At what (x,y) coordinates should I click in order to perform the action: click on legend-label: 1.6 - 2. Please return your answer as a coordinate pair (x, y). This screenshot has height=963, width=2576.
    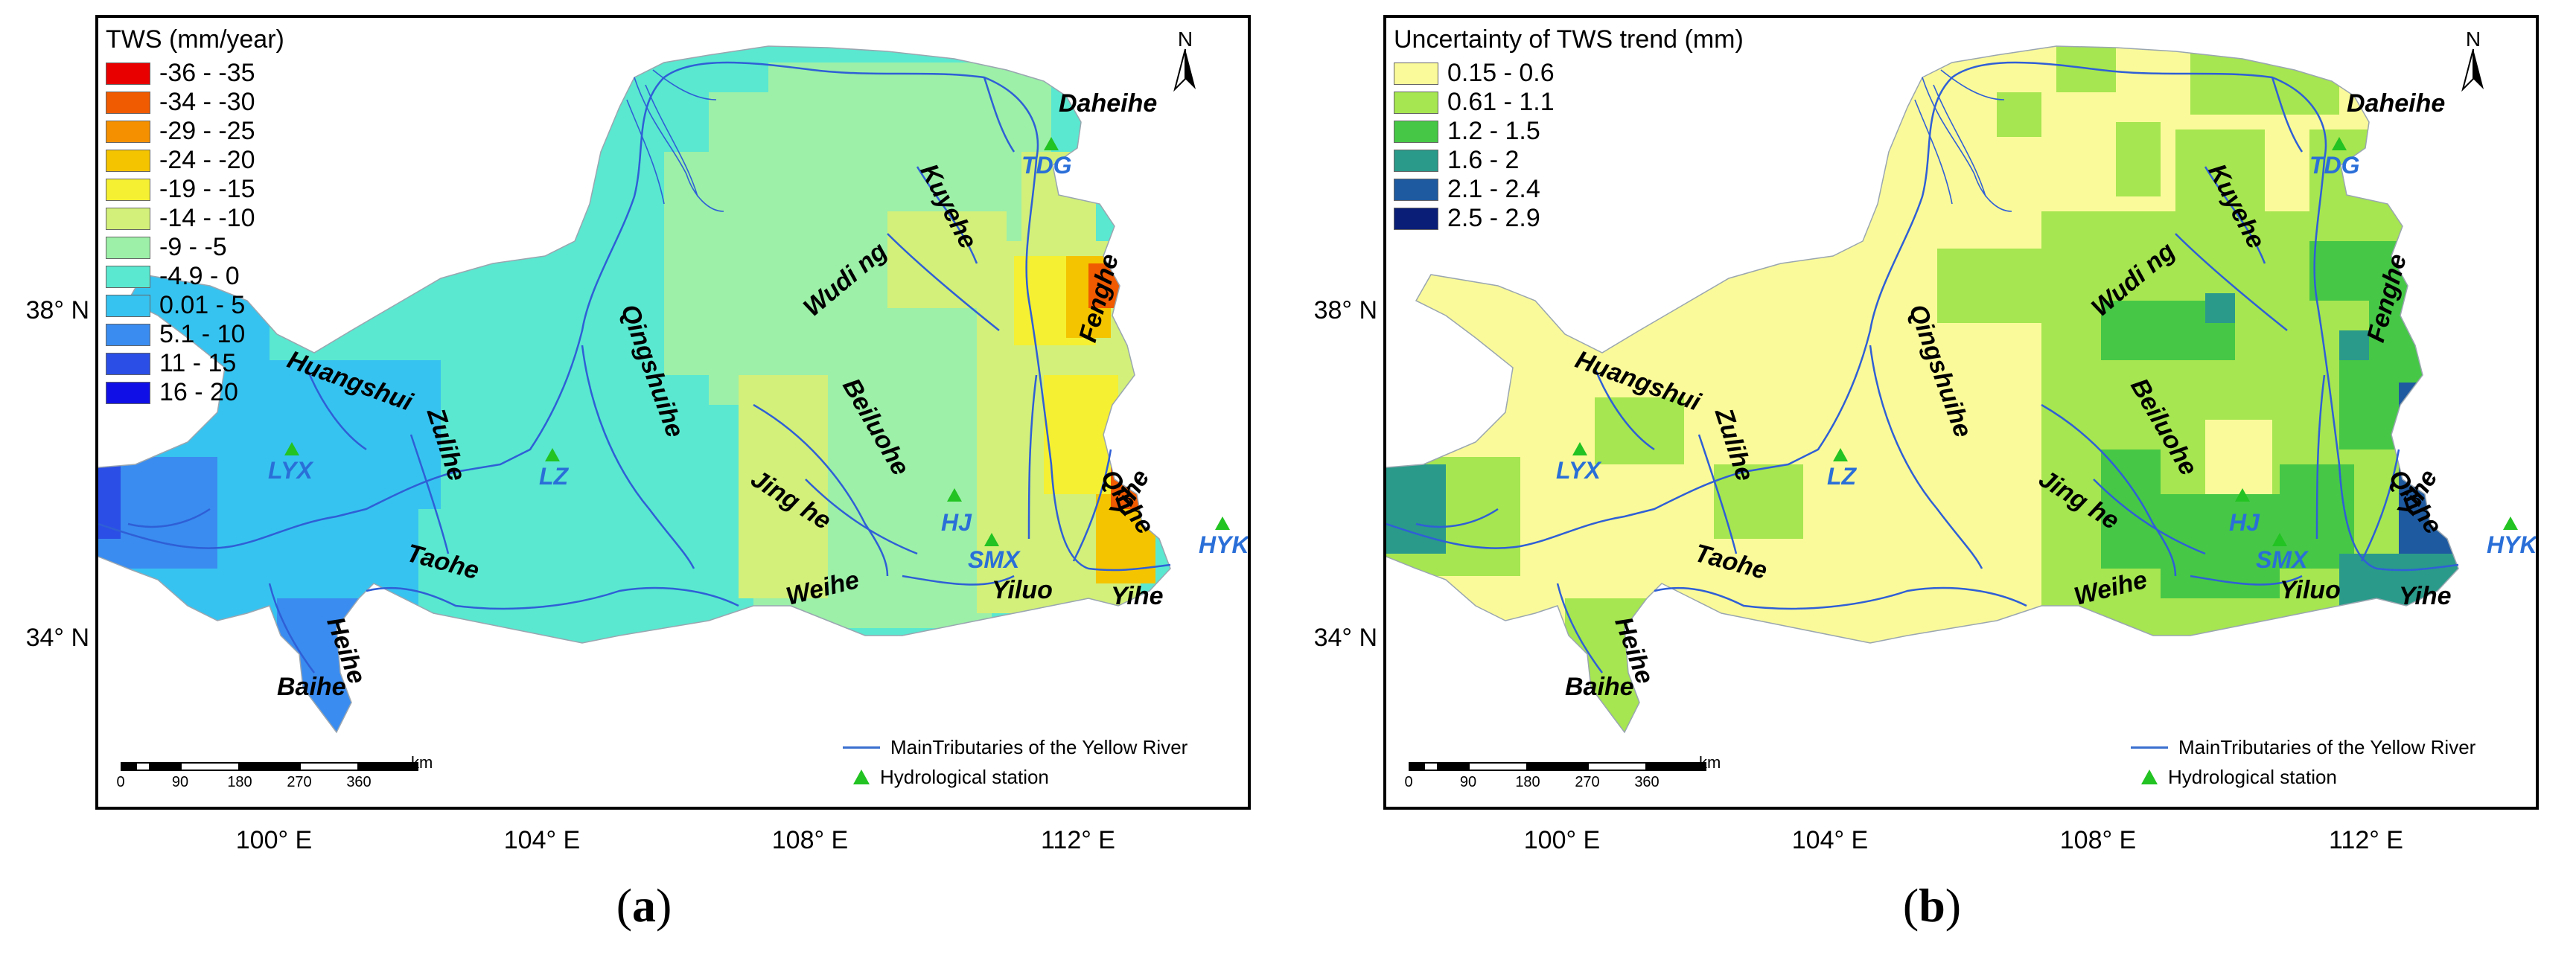
    Looking at the image, I should click on (1483, 160).